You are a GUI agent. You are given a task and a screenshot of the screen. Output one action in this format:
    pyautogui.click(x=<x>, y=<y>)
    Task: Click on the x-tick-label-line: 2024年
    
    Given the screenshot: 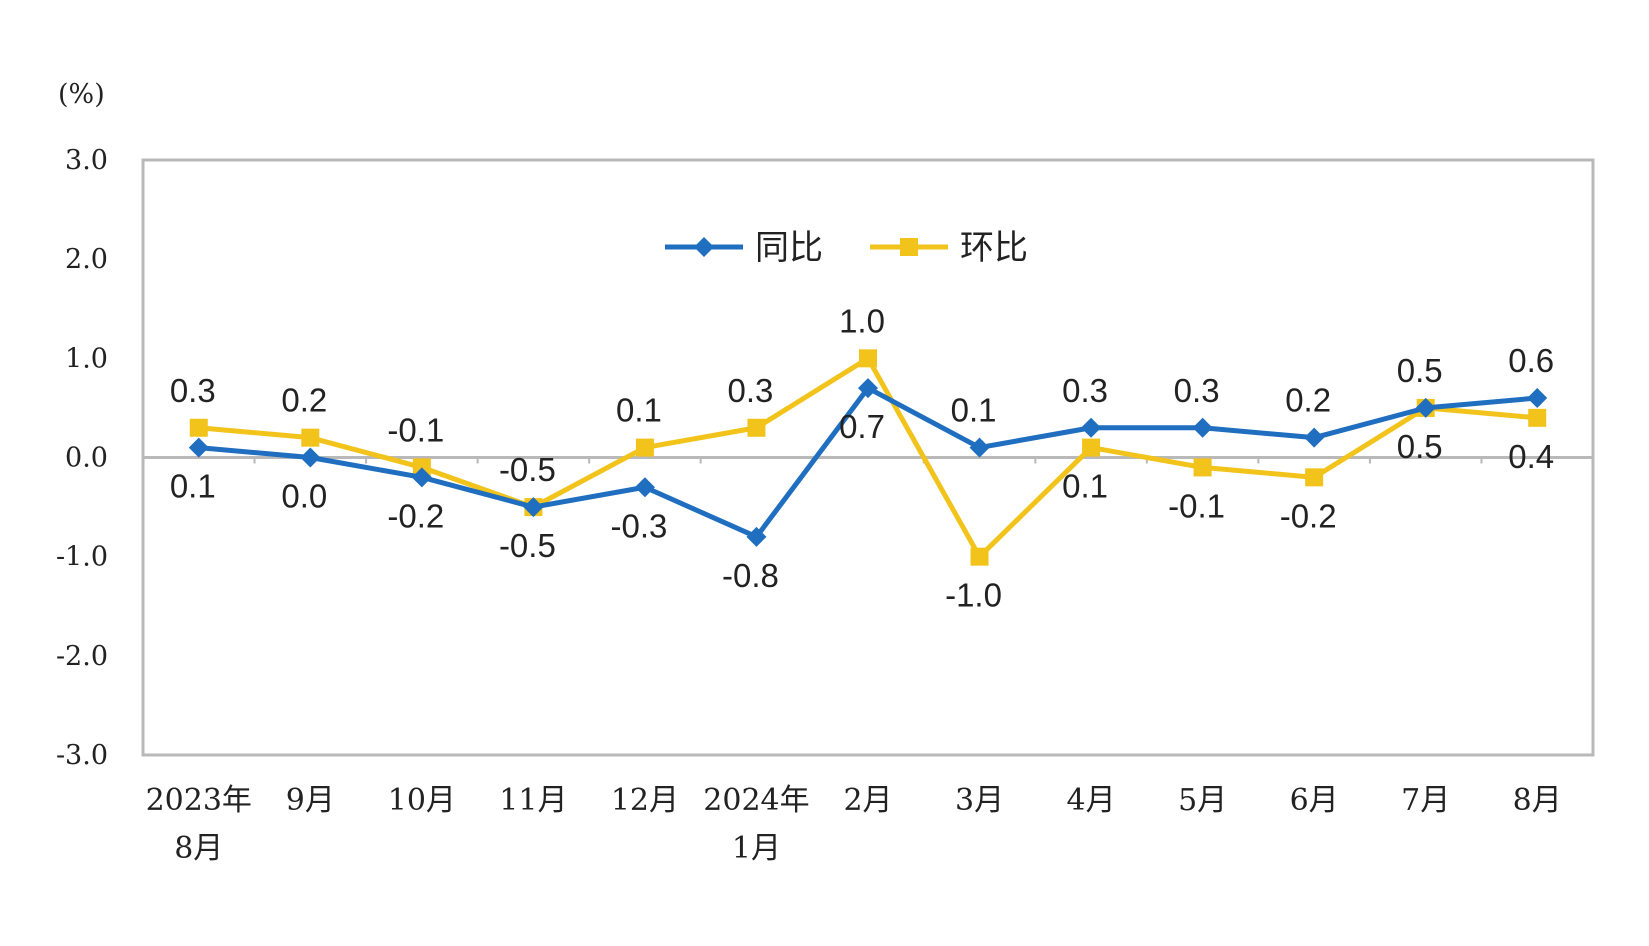 What is the action you would take?
    pyautogui.click(x=756, y=800)
    